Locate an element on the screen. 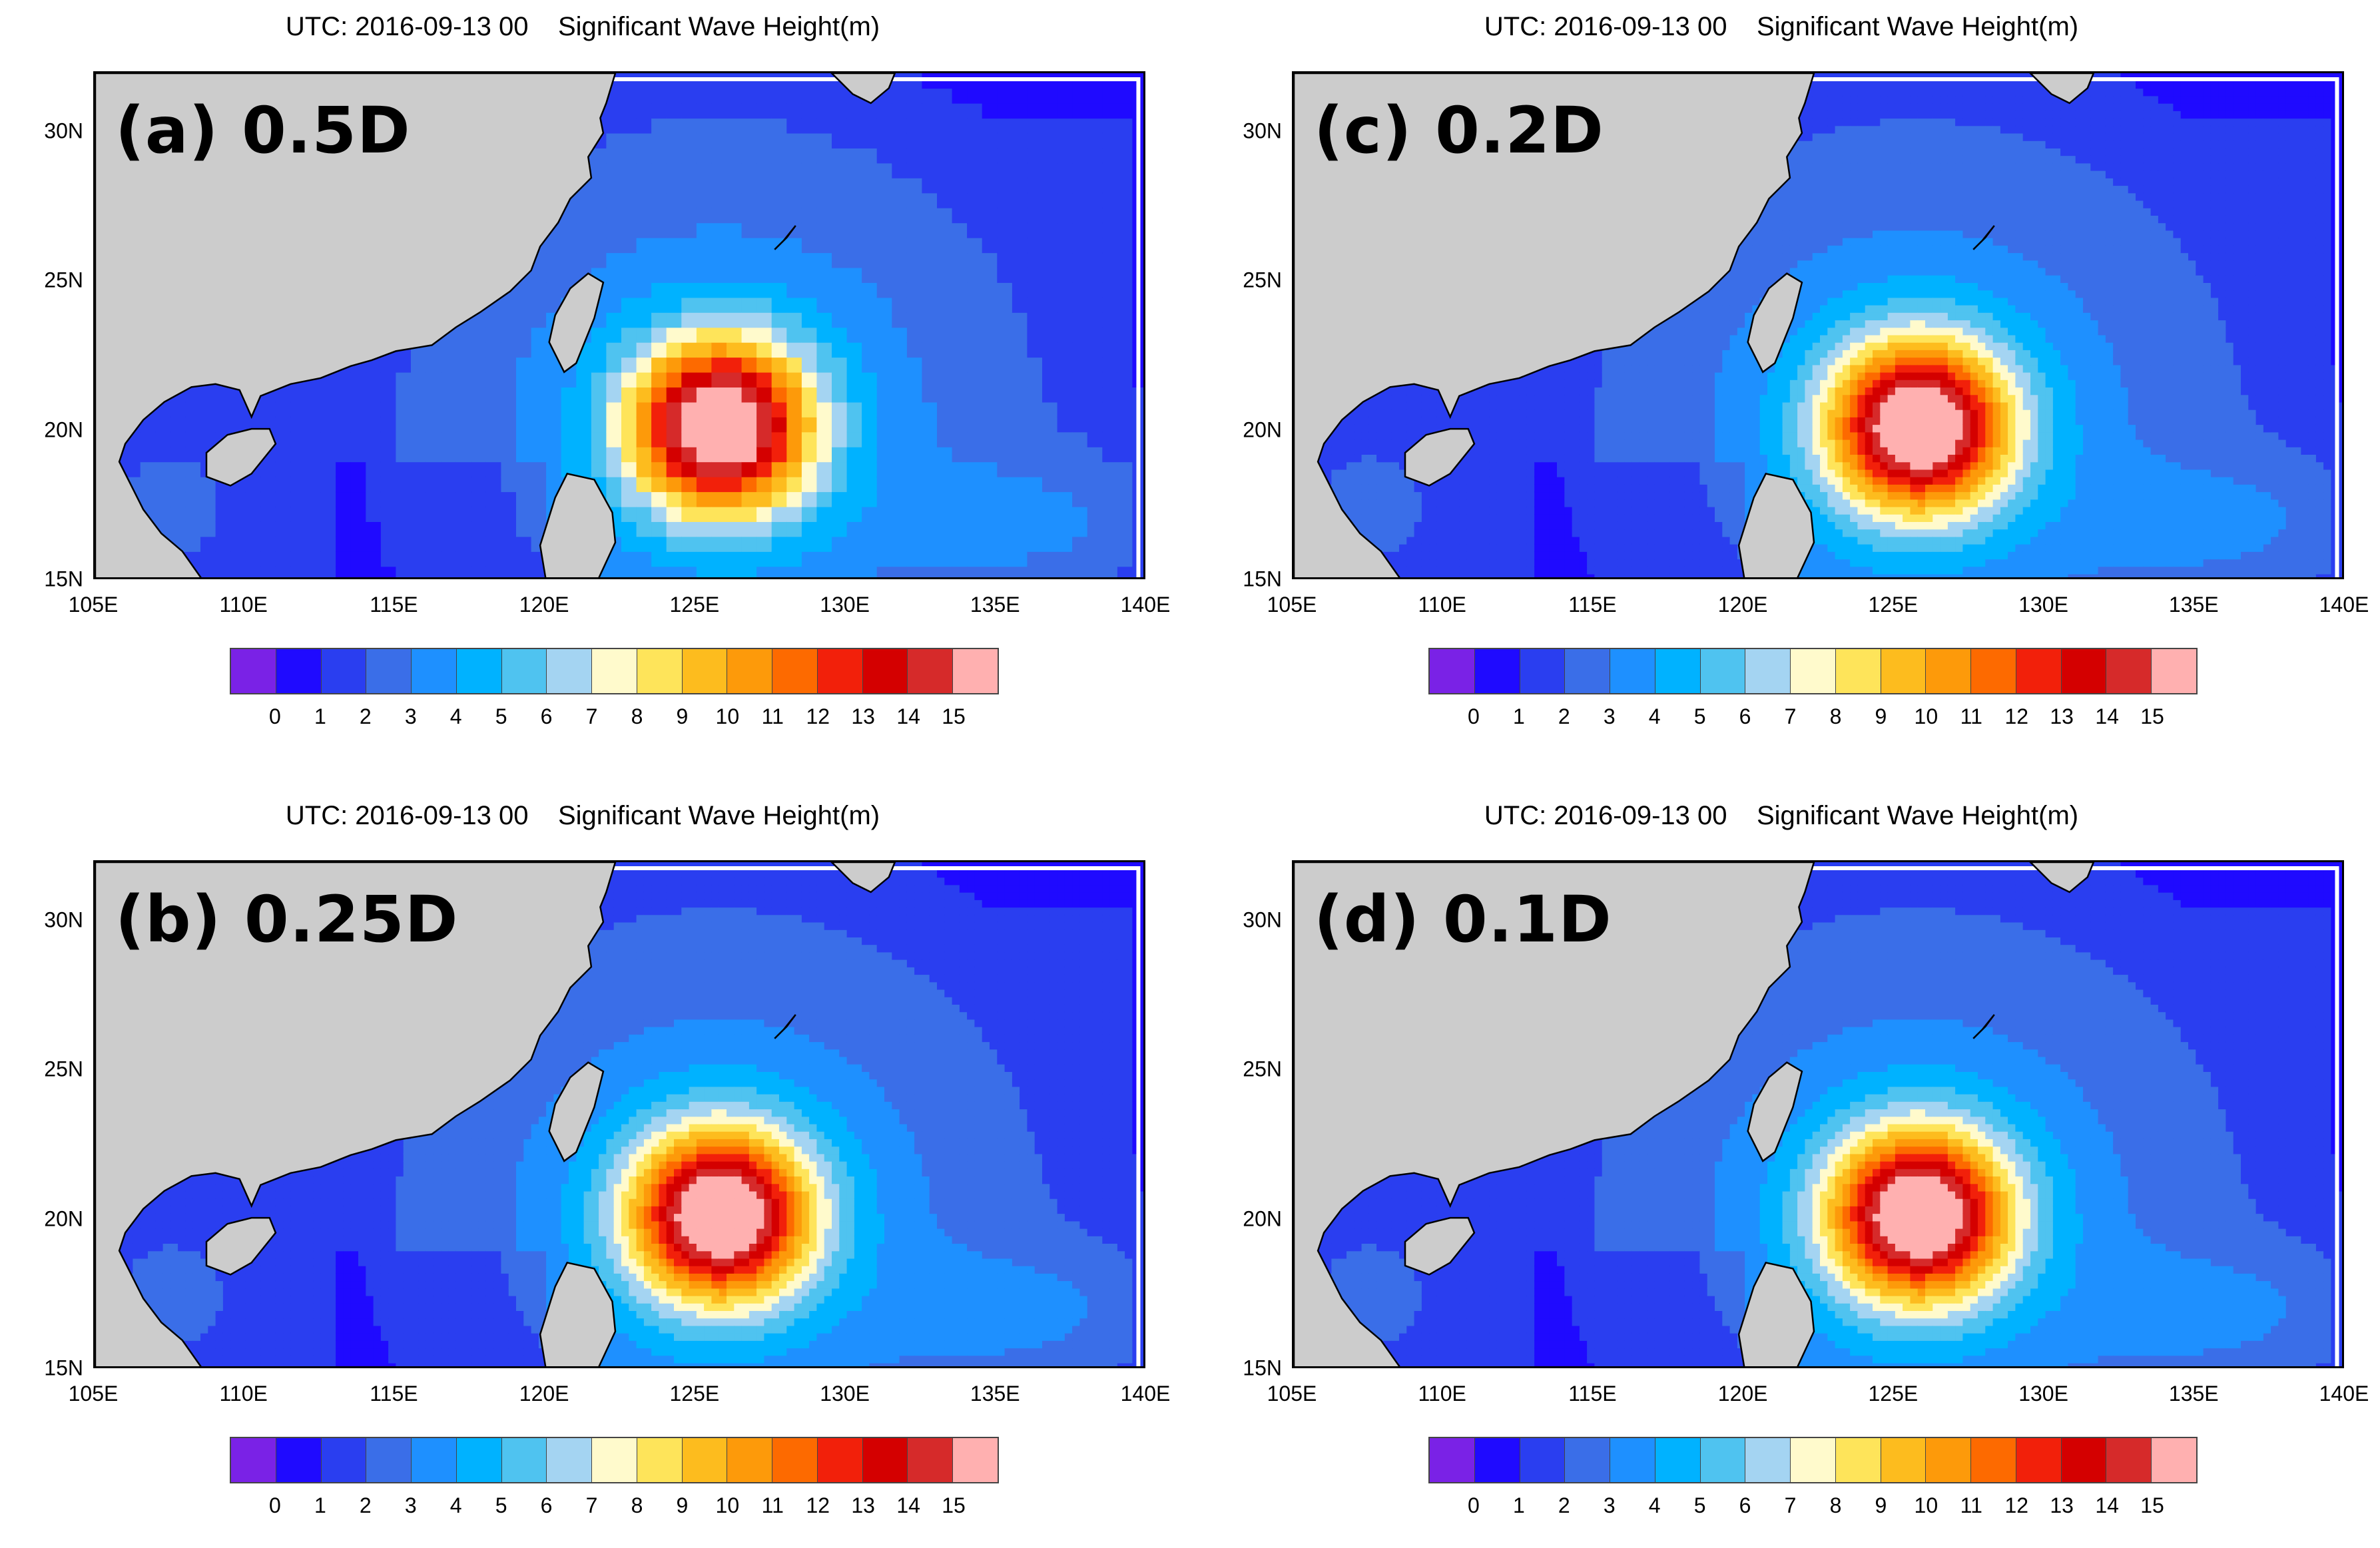 This screenshot has width=2380, height=1548. colorbar-label: 0 is located at coordinates (1474, 1505).